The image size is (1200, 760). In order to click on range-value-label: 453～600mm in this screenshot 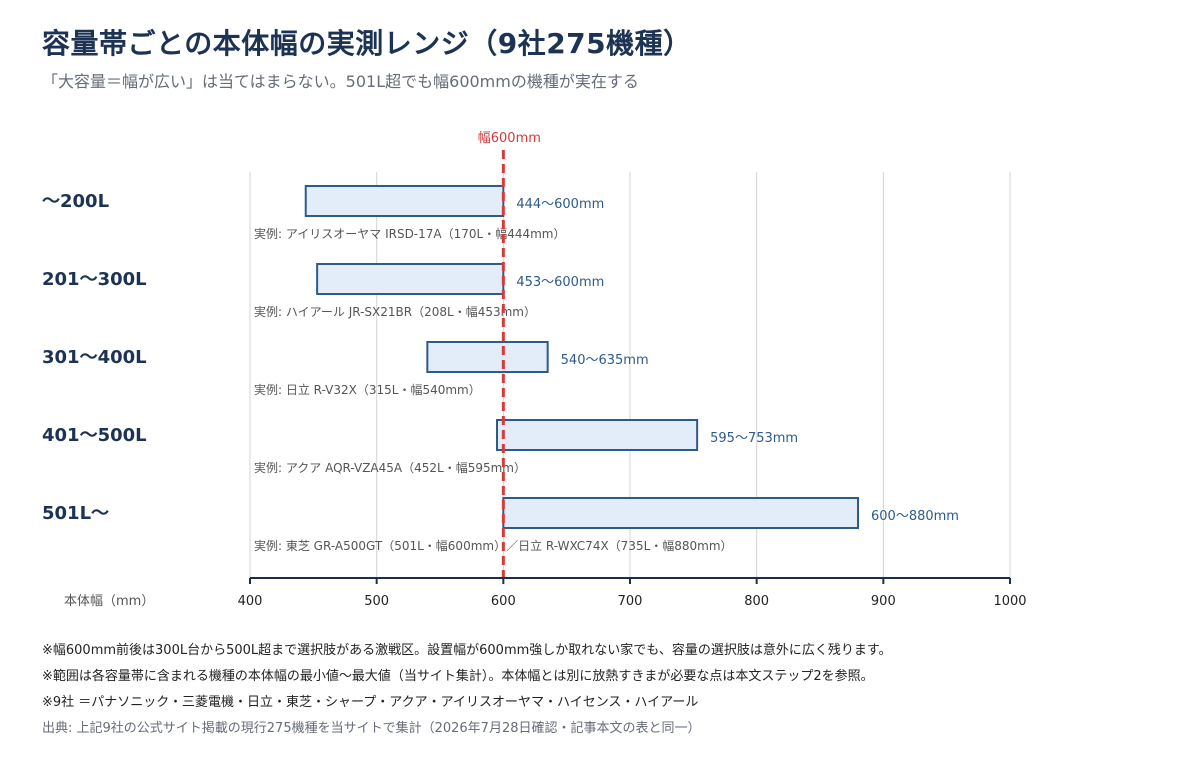, I will do `click(560, 282)`.